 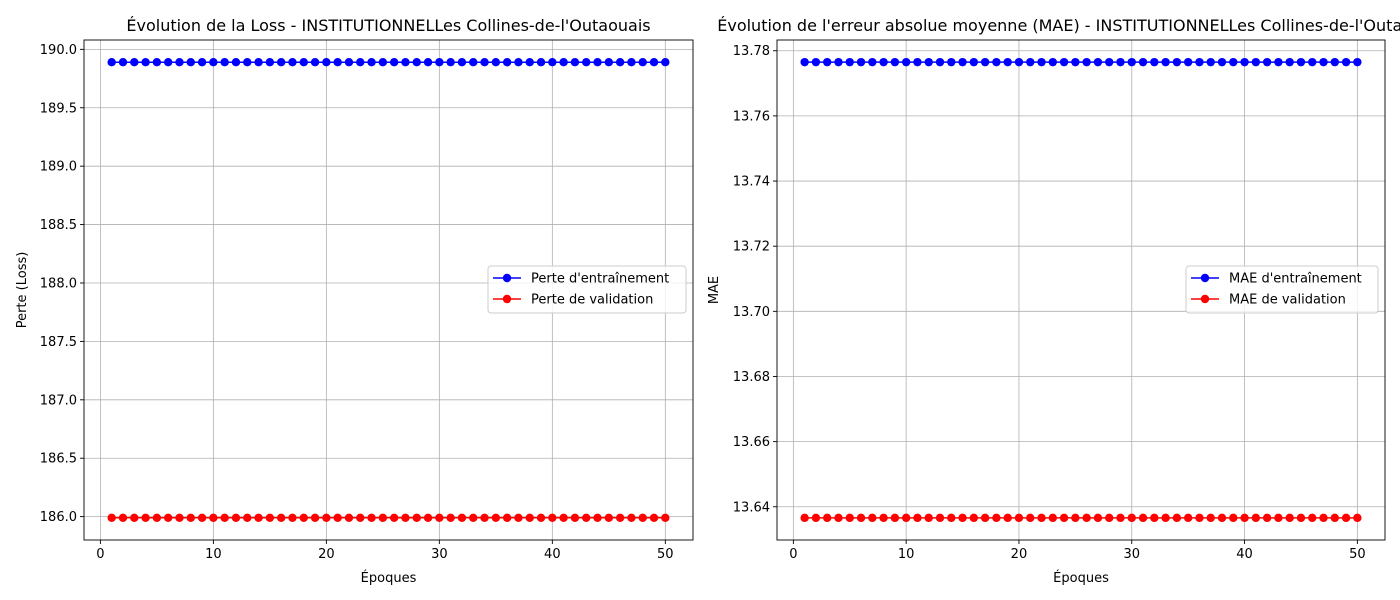 What do you see at coordinates (1019, 554) in the screenshot?
I see `x-tick-label: 20` at bounding box center [1019, 554].